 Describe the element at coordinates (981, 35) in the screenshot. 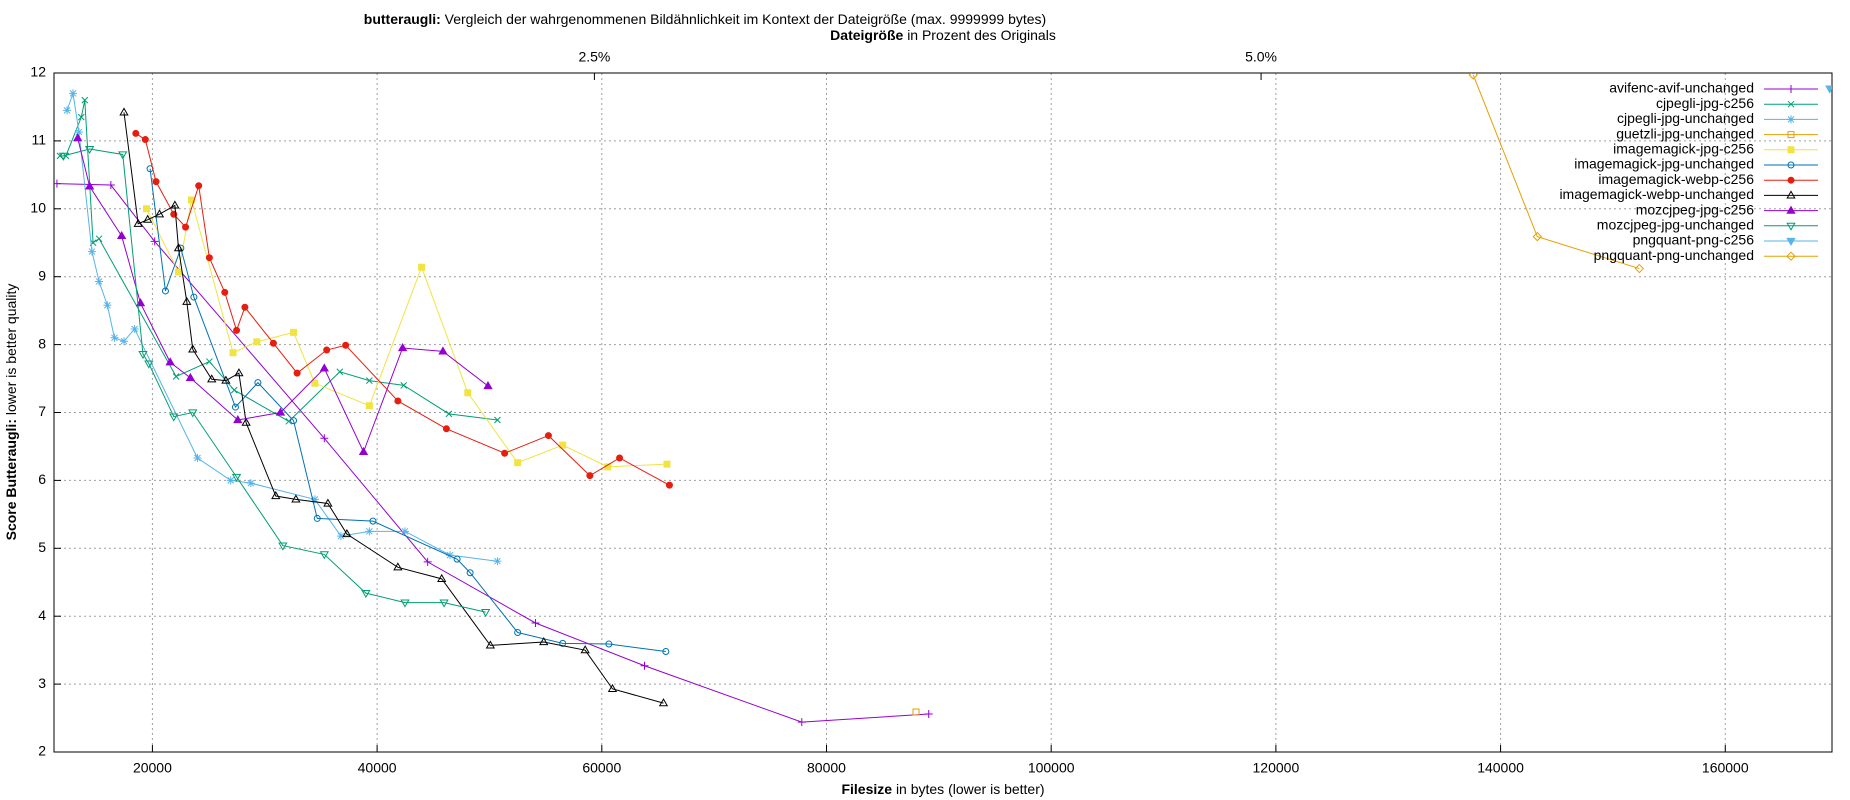

I see `x2-label-text: in Prozent des Originals` at that location.